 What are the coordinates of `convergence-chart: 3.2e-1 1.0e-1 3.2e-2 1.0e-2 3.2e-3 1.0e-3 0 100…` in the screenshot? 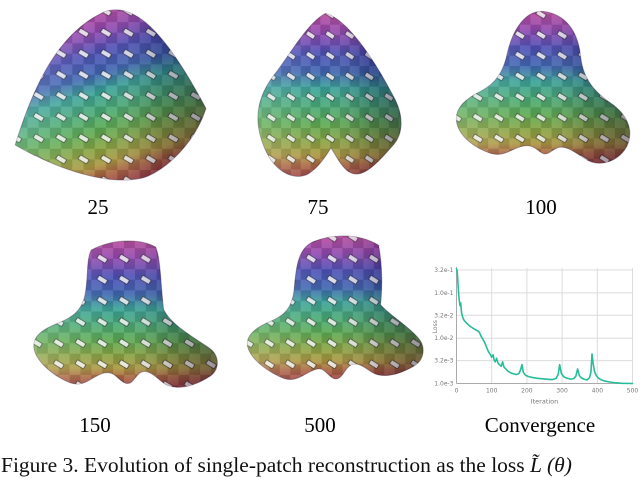 It's located at (534, 334).